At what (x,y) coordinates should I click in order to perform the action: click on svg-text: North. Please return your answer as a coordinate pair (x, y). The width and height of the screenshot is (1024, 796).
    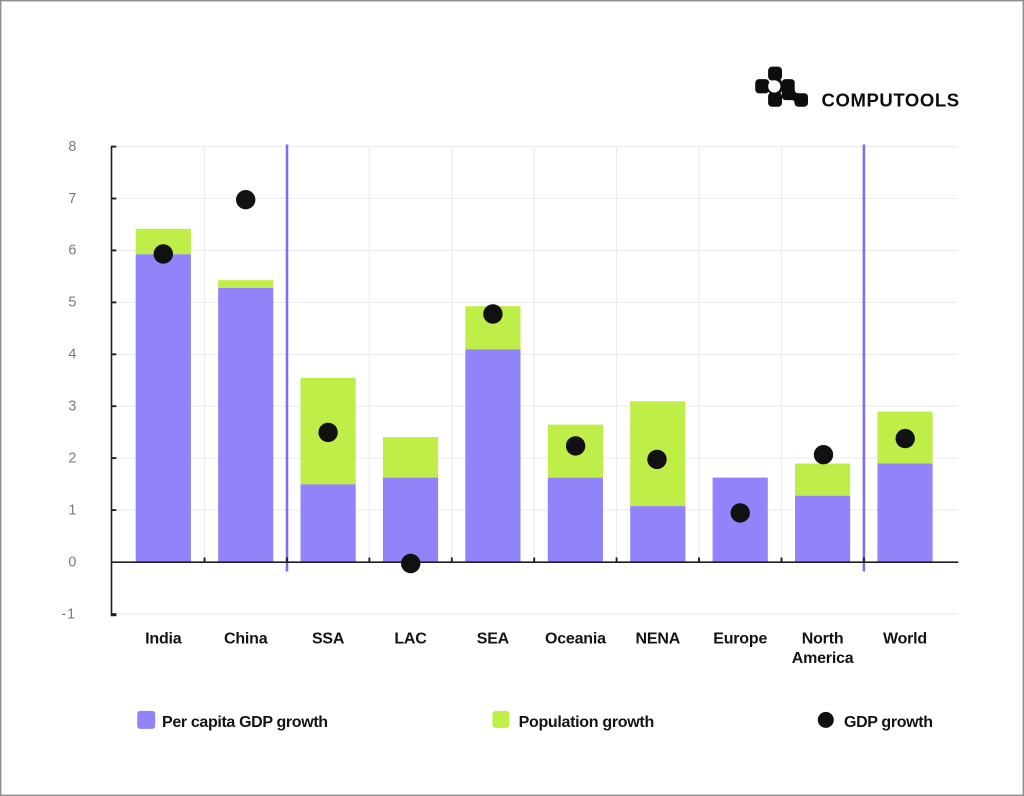
    Looking at the image, I should click on (823, 639).